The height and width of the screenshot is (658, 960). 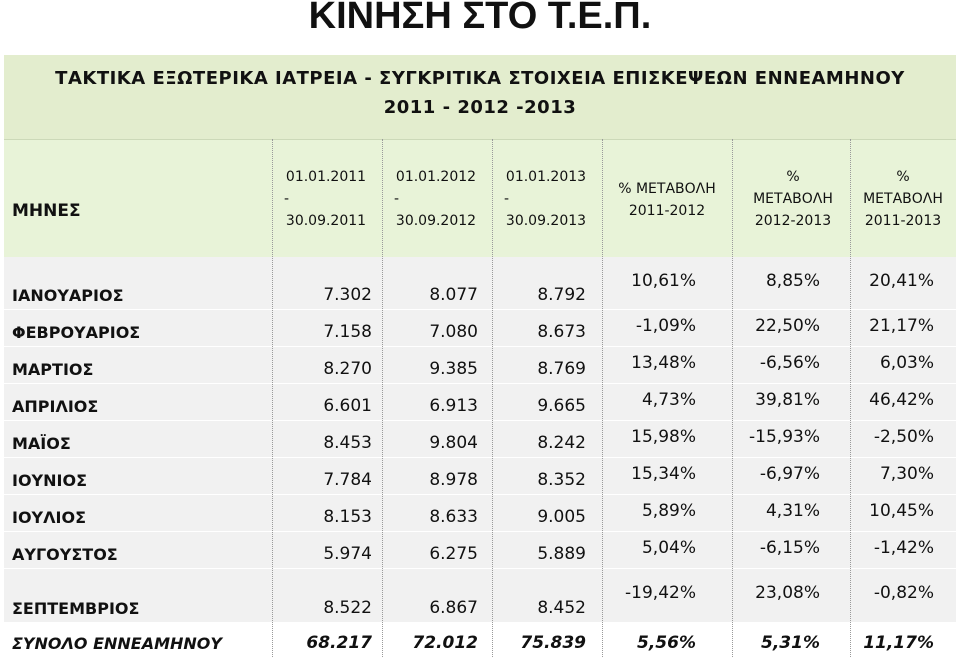 What do you see at coordinates (347, 480) in the screenshot?
I see `row-value-2011: 7.784` at bounding box center [347, 480].